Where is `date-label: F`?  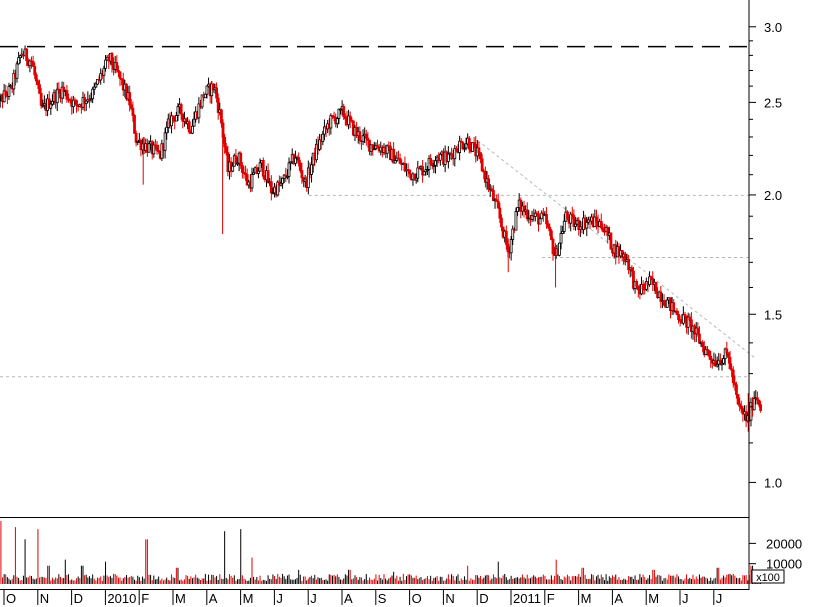 date-label: F is located at coordinates (145, 598).